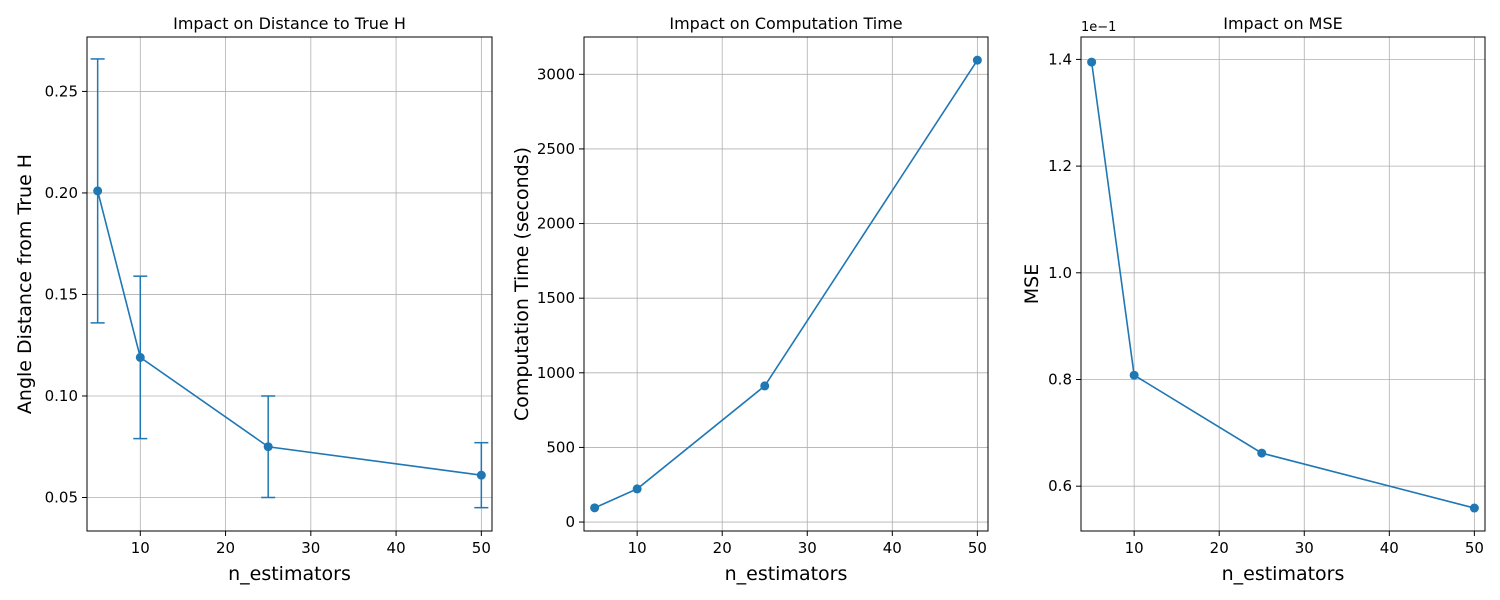 This screenshot has width=1500, height=600. I want to click on y-tick-label: 1.0, so click(1060, 273).